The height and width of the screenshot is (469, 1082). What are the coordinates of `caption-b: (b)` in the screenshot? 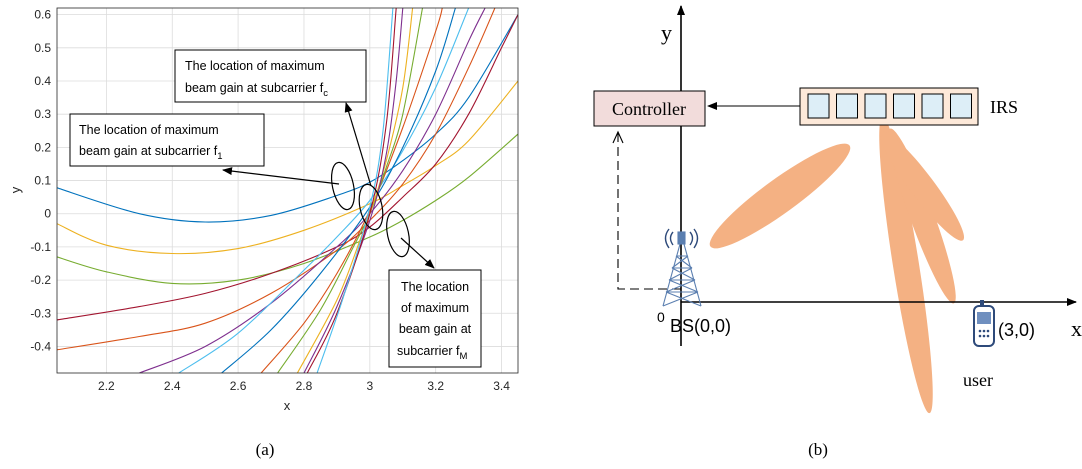 It's located at (818, 449).